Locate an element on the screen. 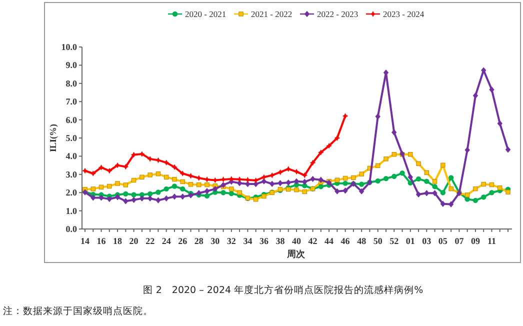 This screenshot has height=326, width=523. x-tick-label: 16 is located at coordinates (101, 241).